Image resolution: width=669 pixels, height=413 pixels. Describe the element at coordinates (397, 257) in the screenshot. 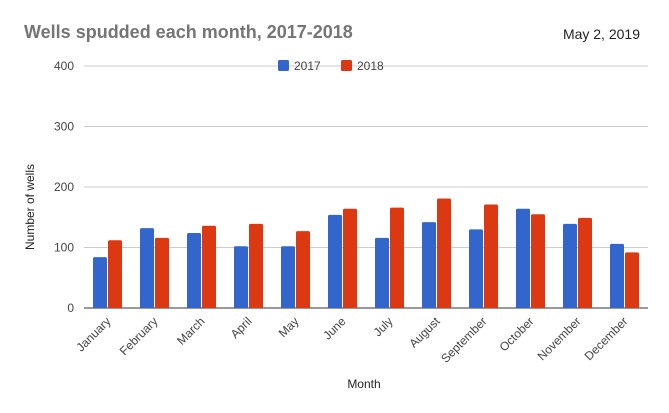

I see `bar-2018-july` at that location.